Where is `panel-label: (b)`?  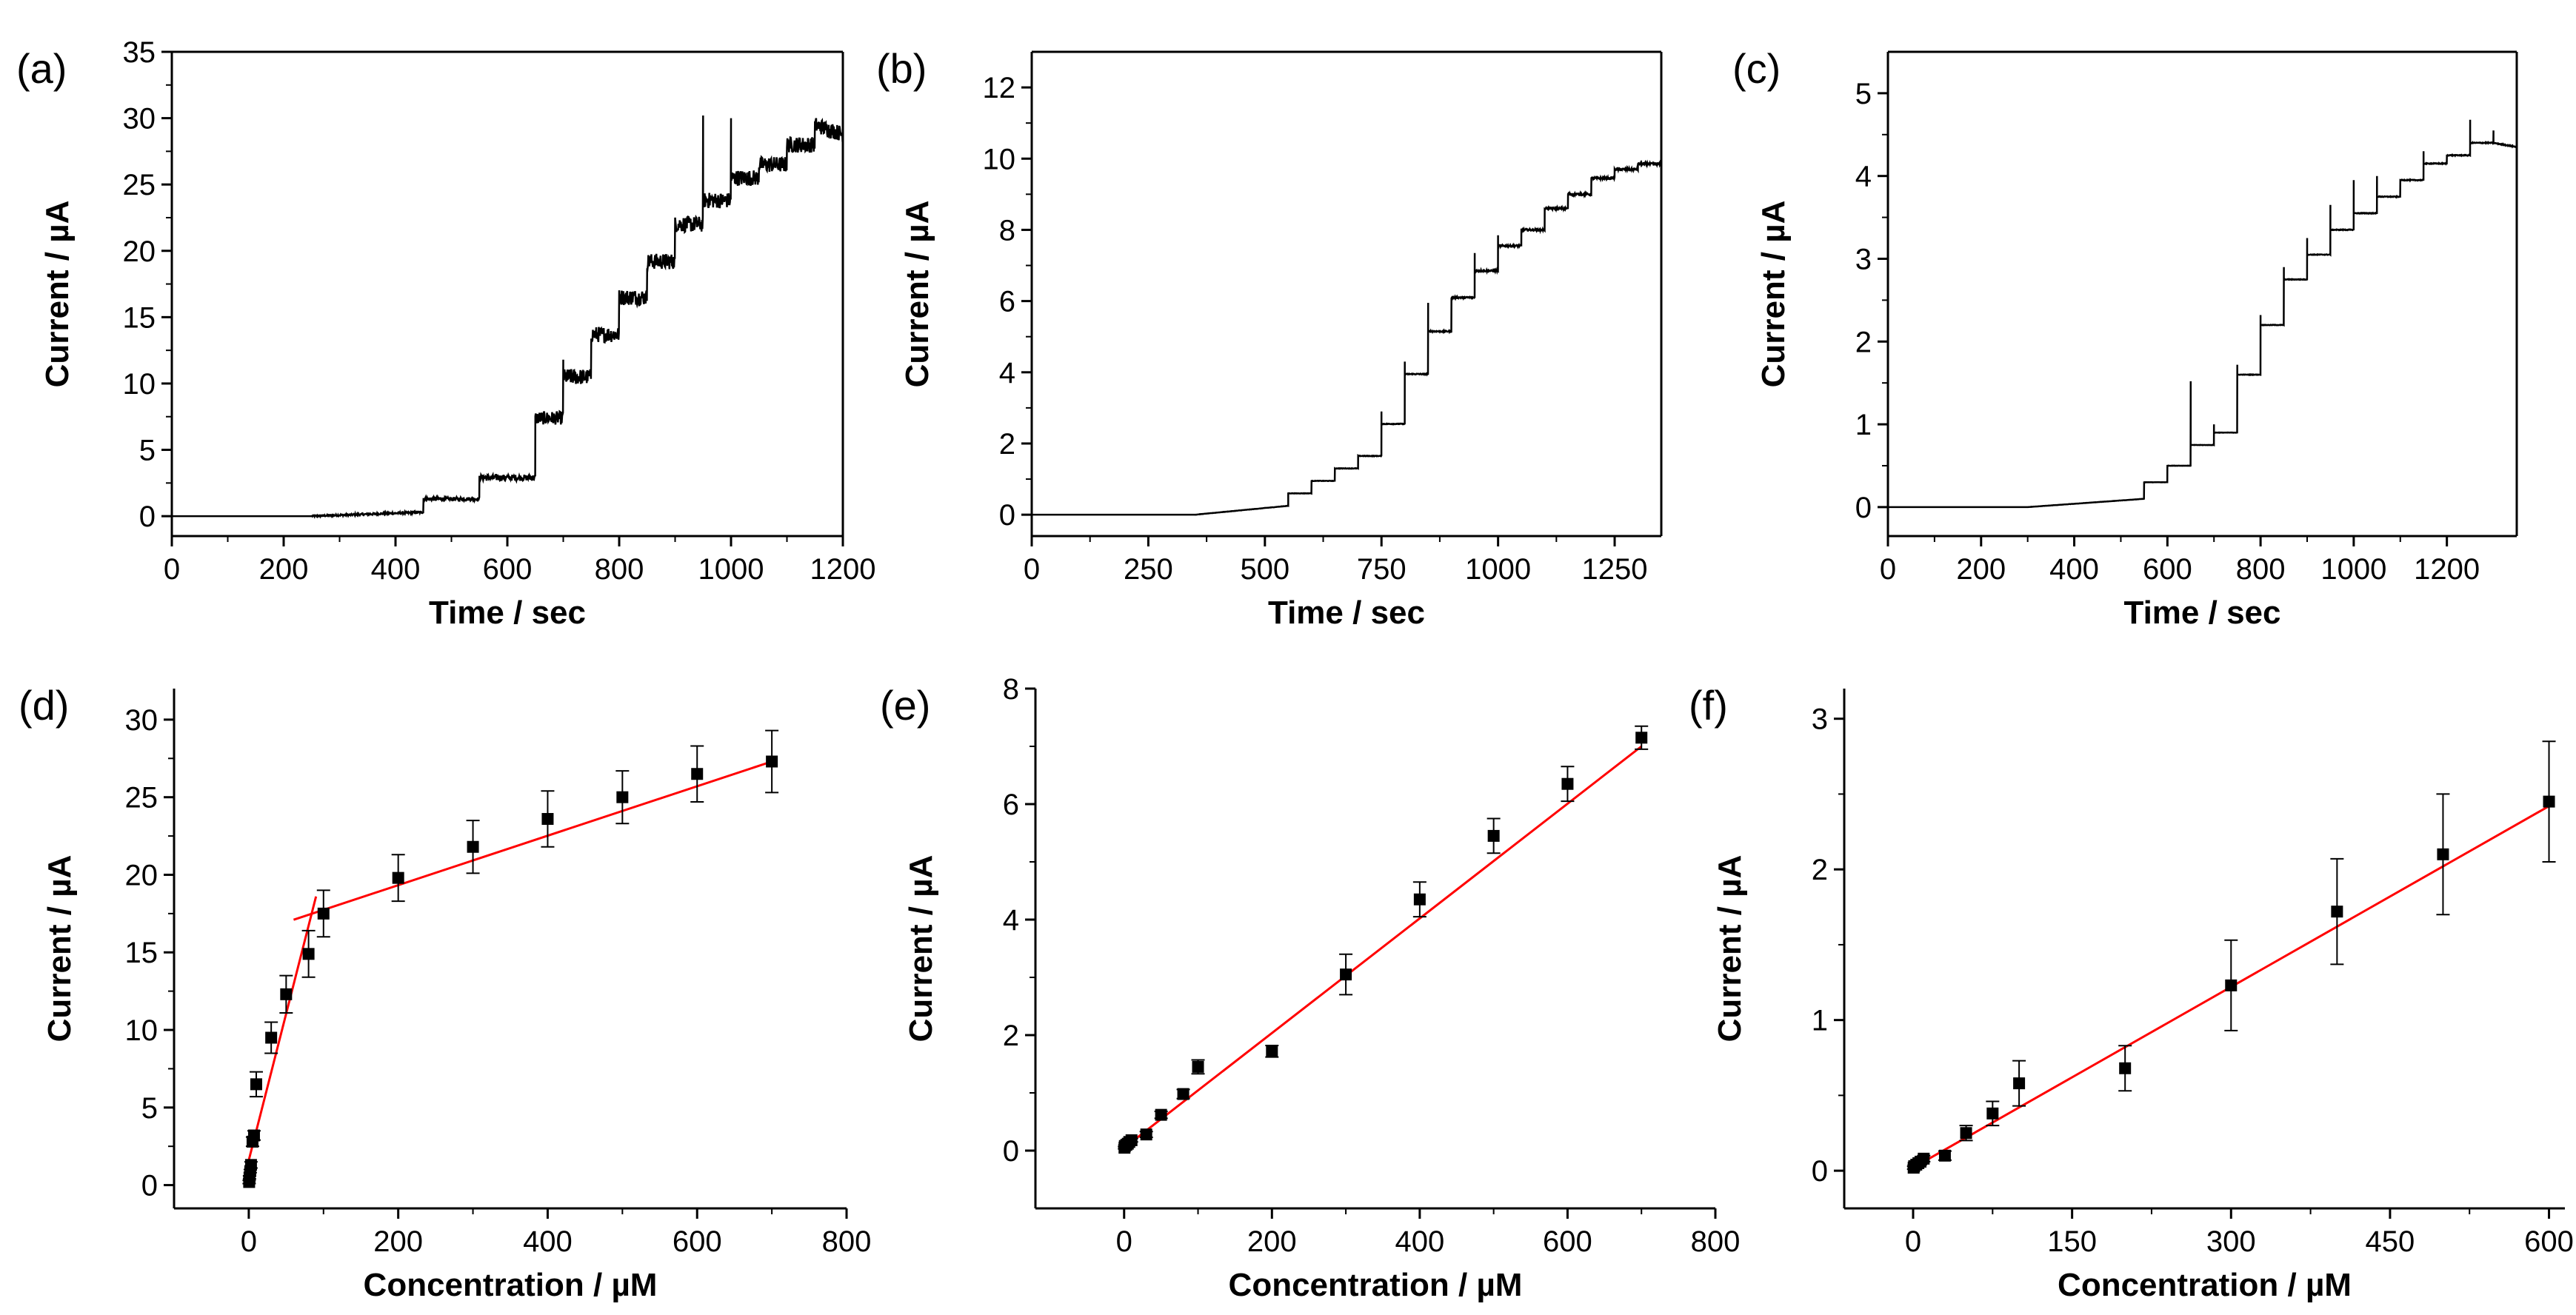
panel-label: (b) is located at coordinates (901, 68).